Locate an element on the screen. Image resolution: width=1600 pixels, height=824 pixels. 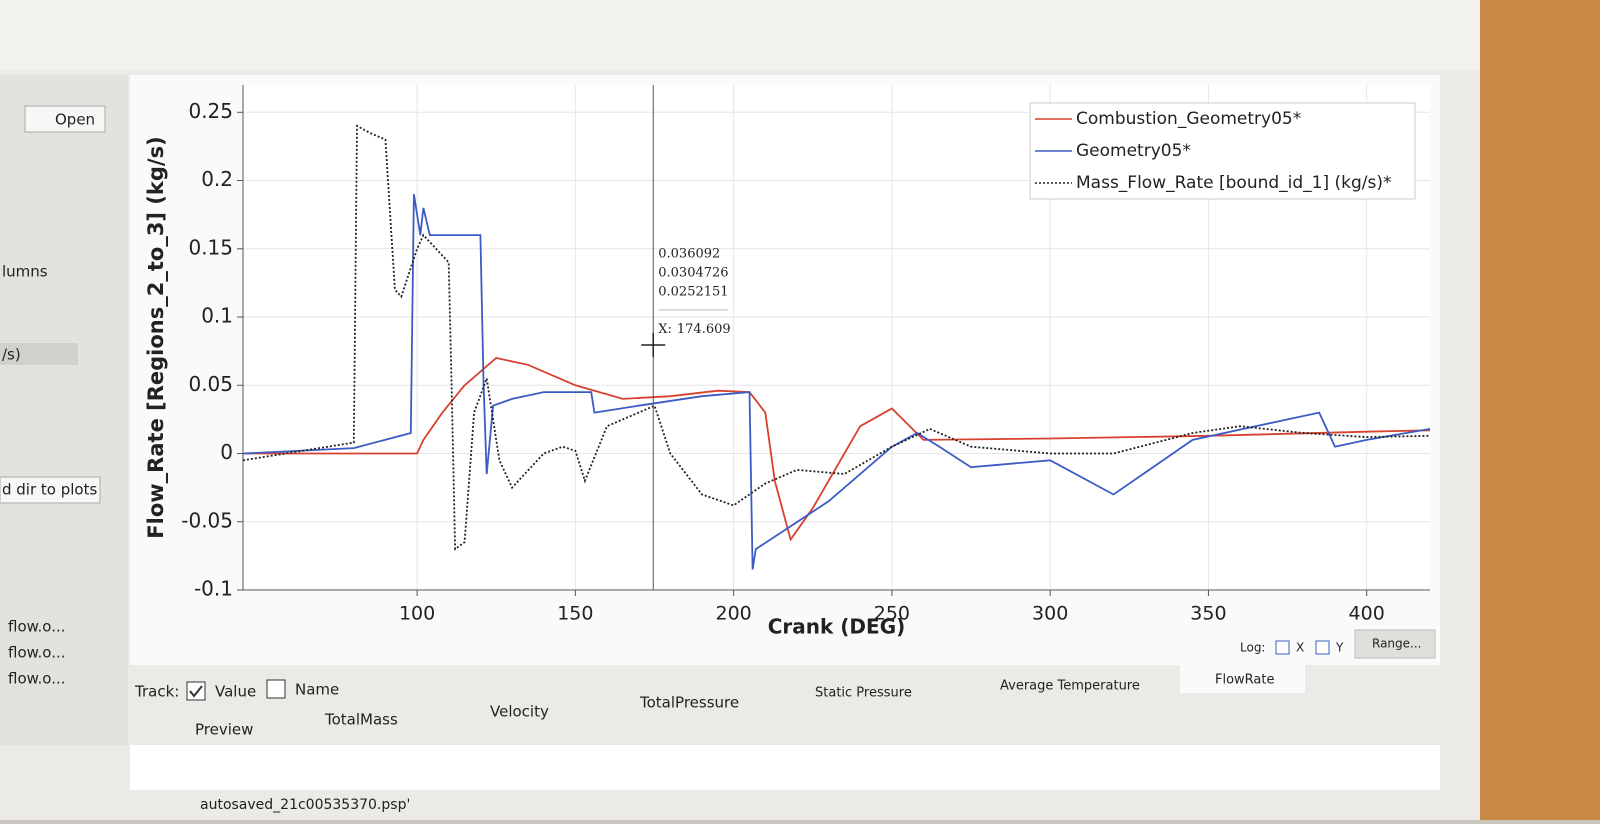
log-x-label: X is located at coordinates (1300, 648).